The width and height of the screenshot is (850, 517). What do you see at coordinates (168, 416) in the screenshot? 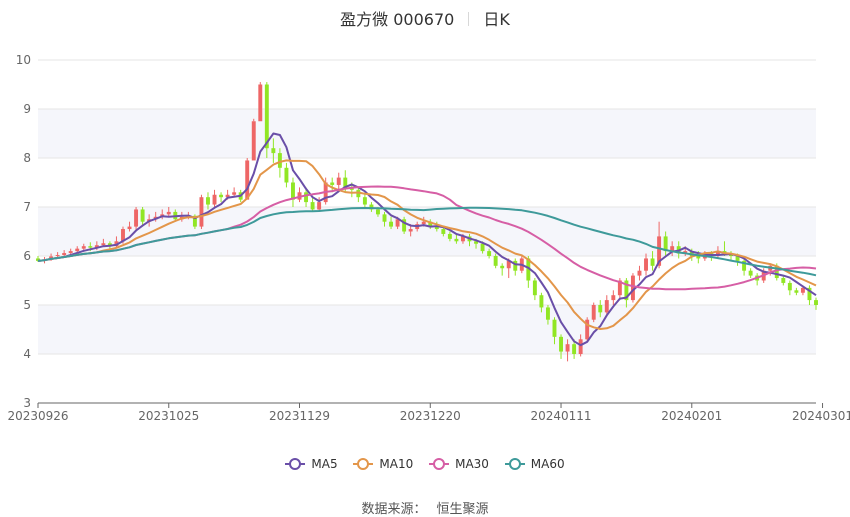
I see `x-tick-label: 20231025` at bounding box center [168, 416].